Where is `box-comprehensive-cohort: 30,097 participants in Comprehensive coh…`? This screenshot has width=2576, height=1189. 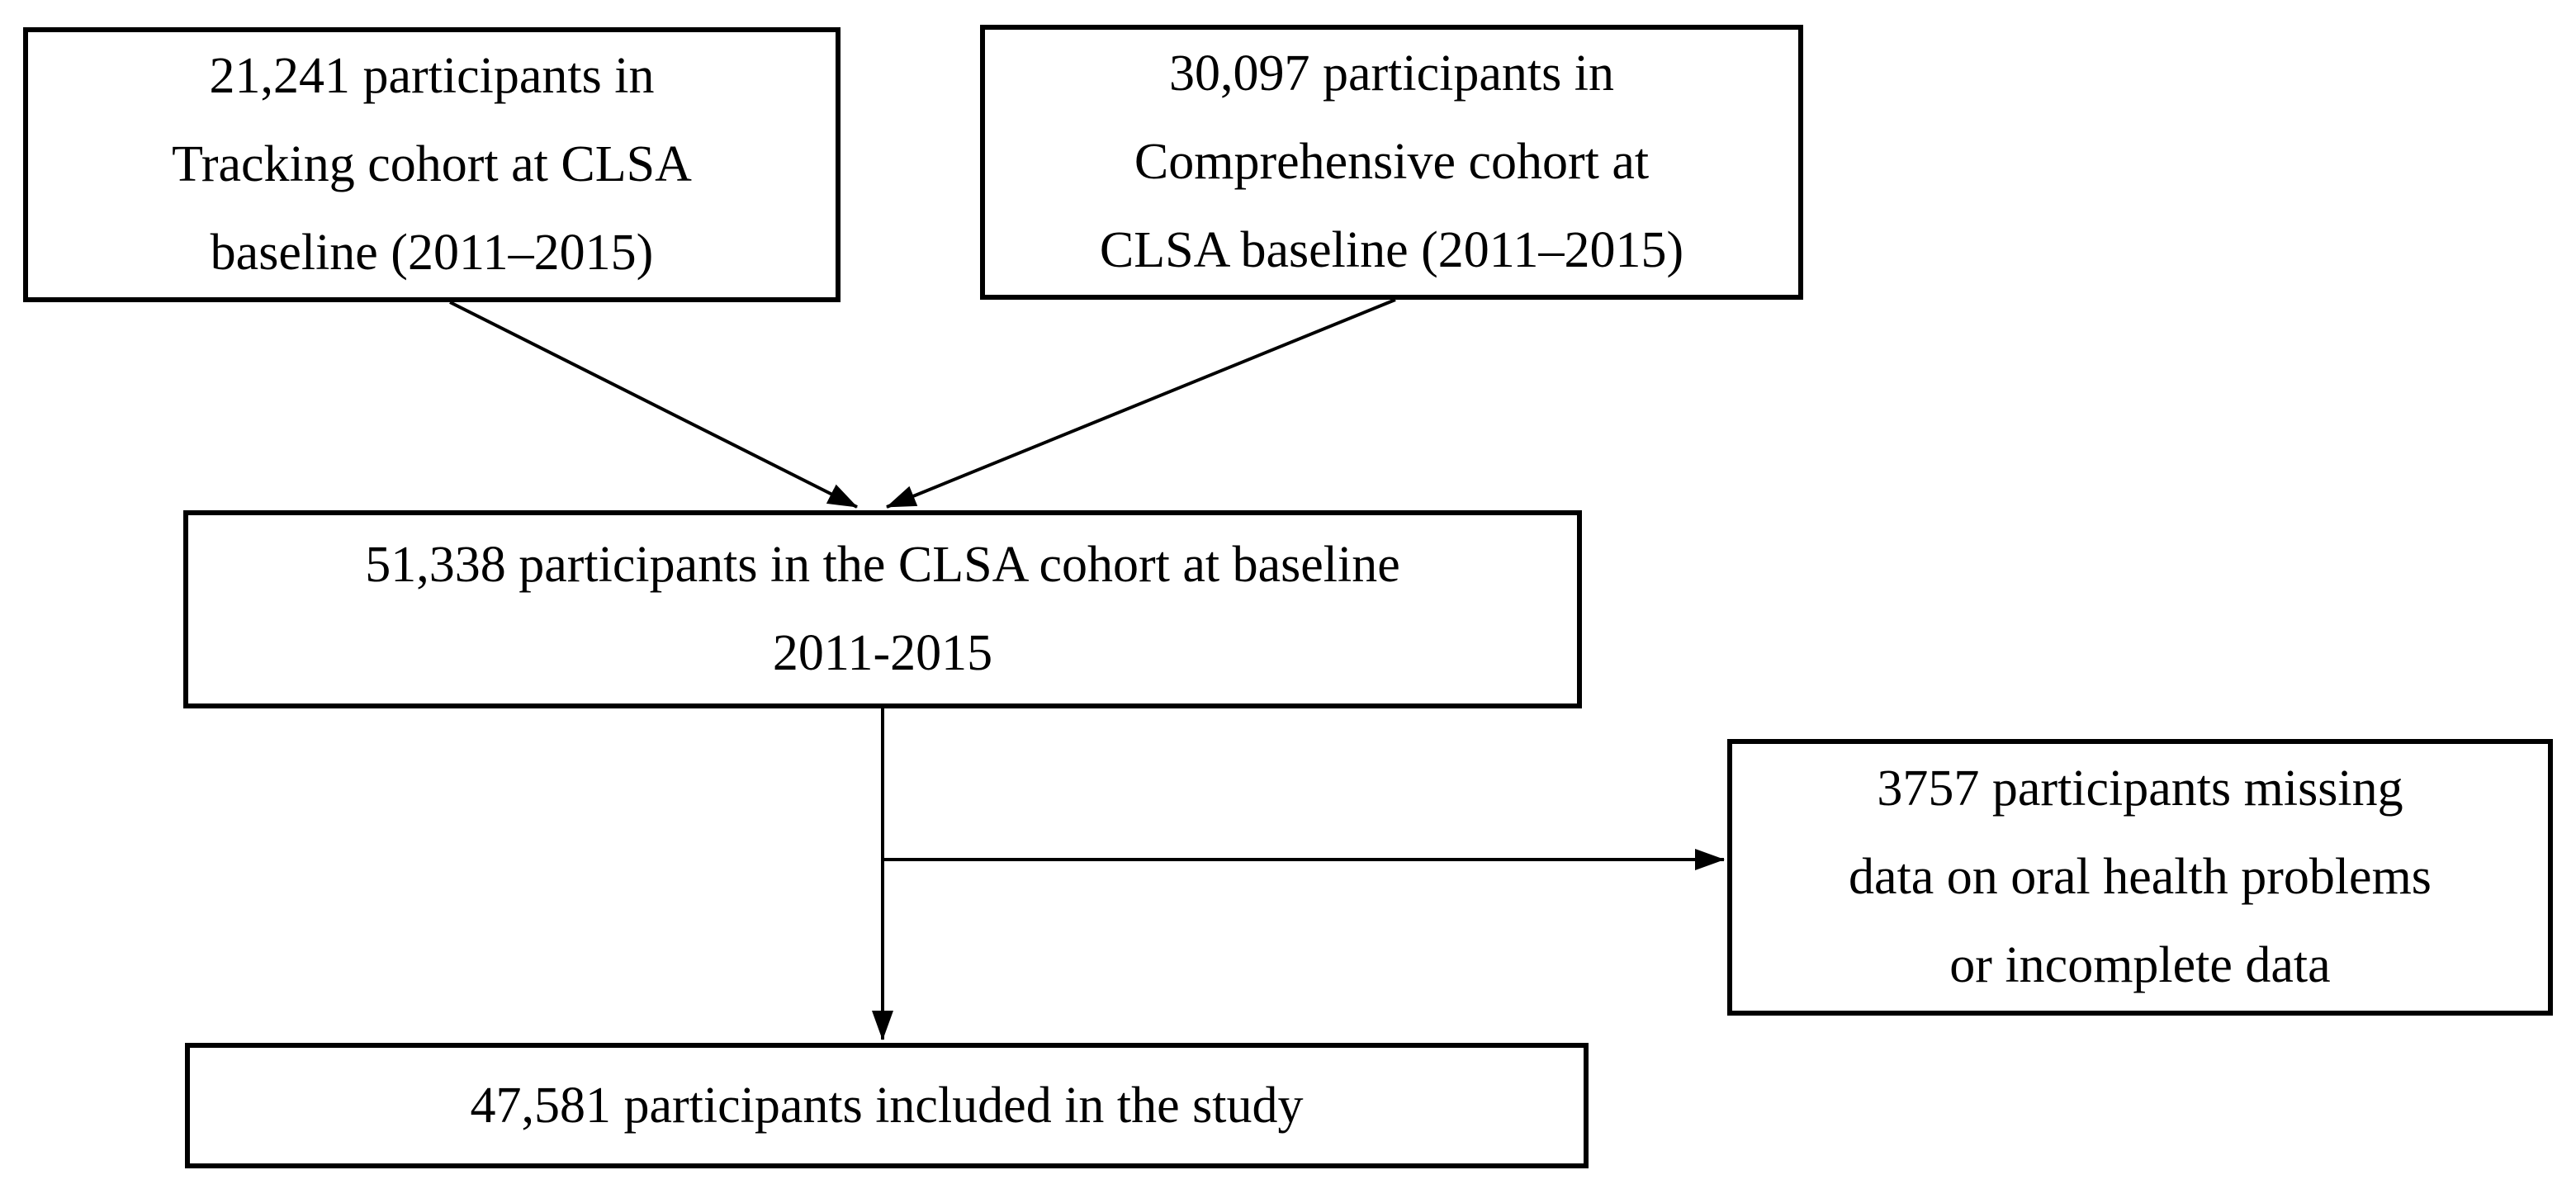
box-comprehensive-cohort: 30,097 participants in Comprehensive coh… is located at coordinates (1391, 162).